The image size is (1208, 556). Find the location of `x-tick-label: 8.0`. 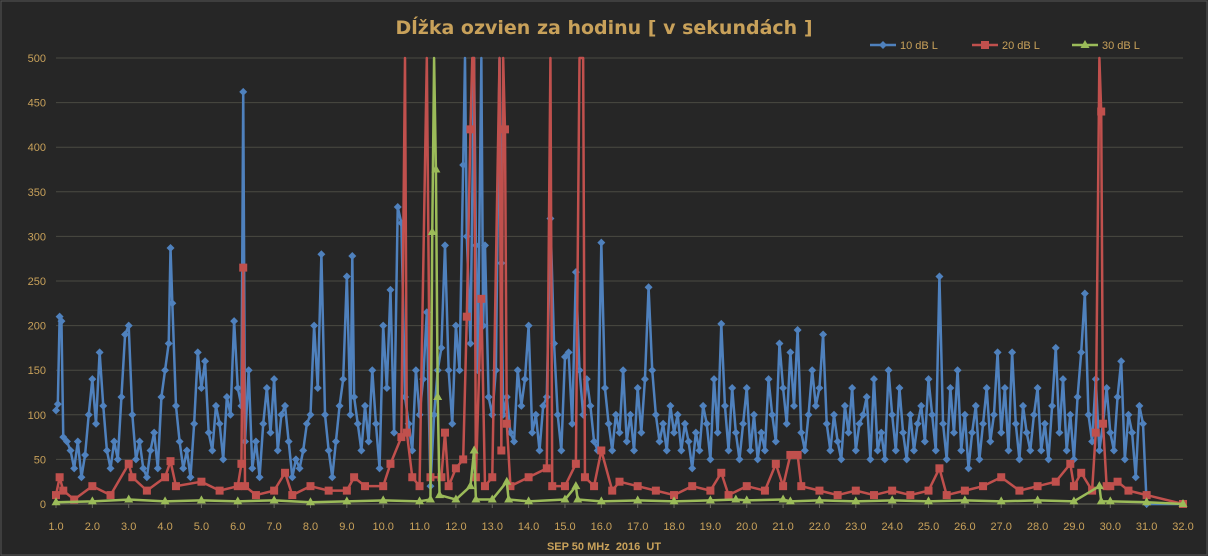

x-tick-label: 8.0 is located at coordinates (310, 527).